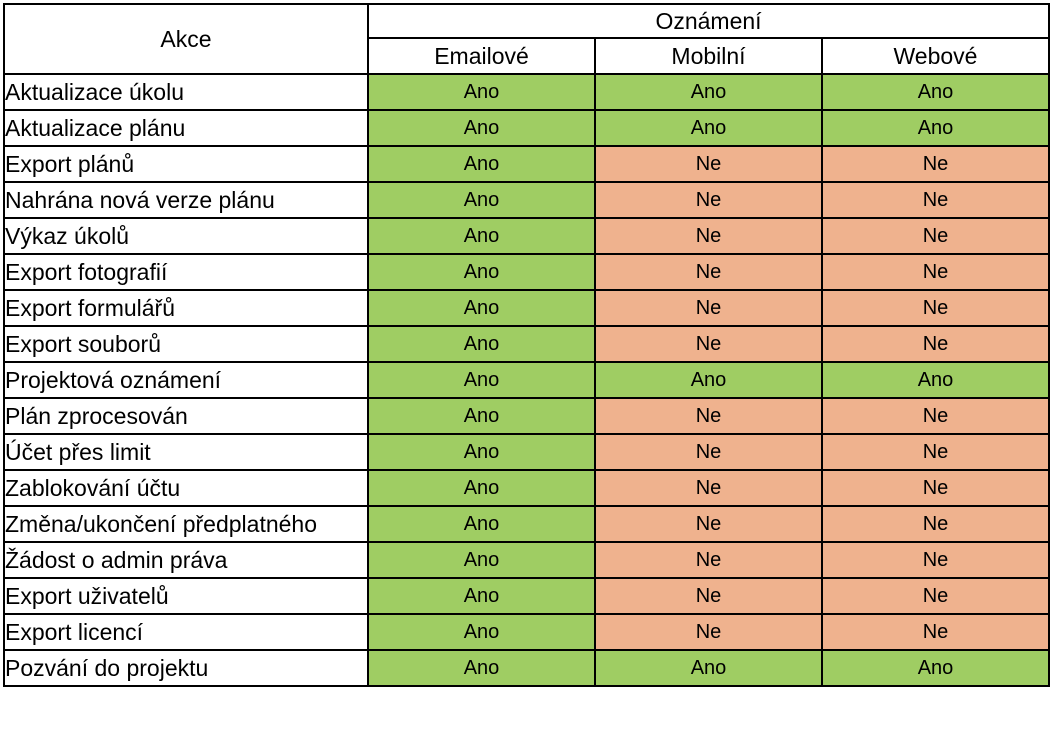 The width and height of the screenshot is (1062, 734). What do you see at coordinates (186, 92) in the screenshot?
I see `action-cell: Aktualizace úkolu` at bounding box center [186, 92].